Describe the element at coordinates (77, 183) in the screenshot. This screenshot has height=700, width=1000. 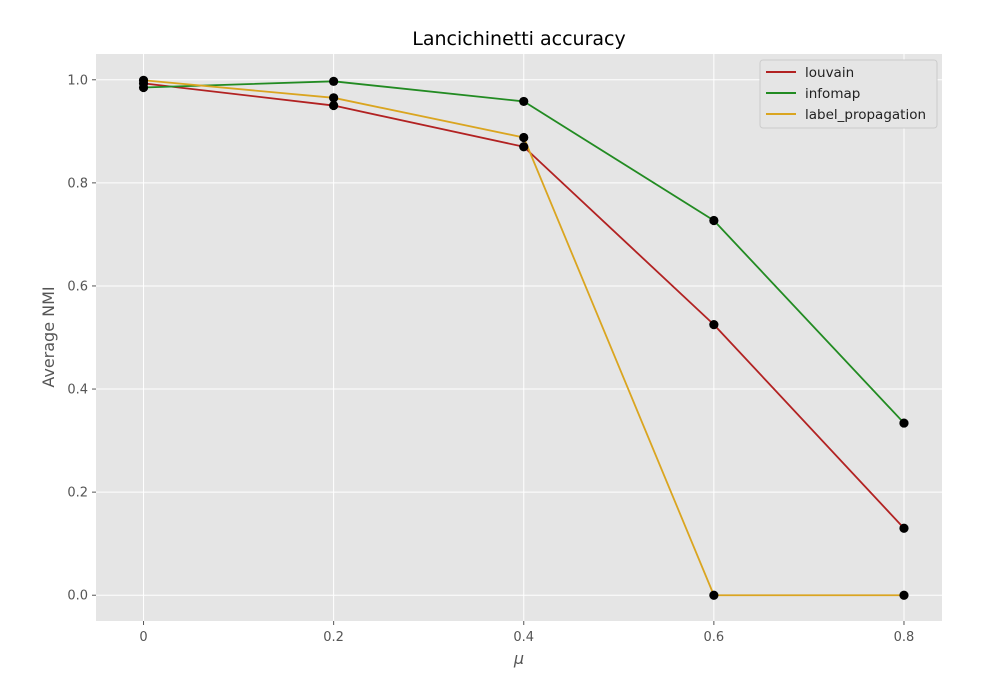
I see `y-tick-label: 0.8` at that location.